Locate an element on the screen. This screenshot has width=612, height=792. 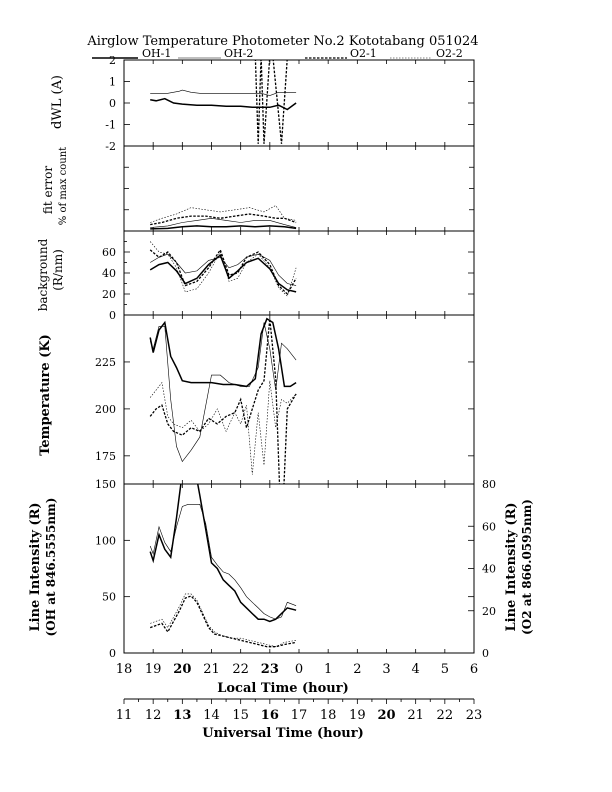
panel-fit-error is located at coordinates (299, 188).